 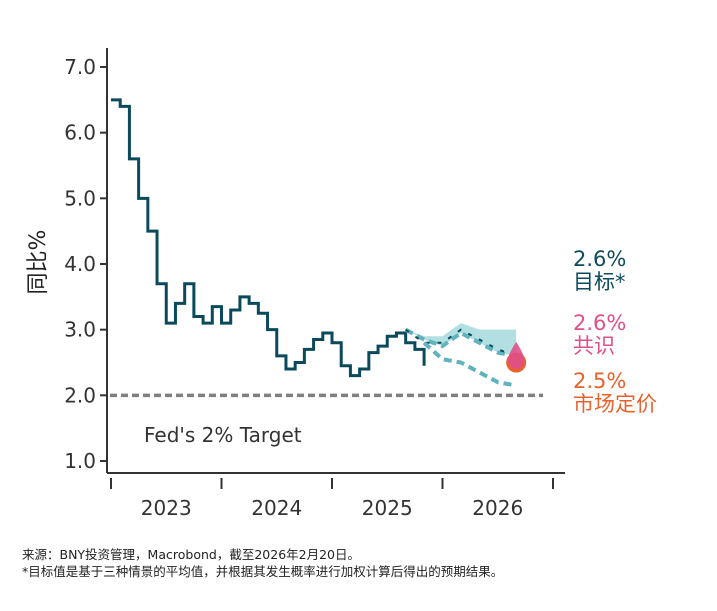 I want to click on market-end-name: 市场定价, so click(x=615, y=404).